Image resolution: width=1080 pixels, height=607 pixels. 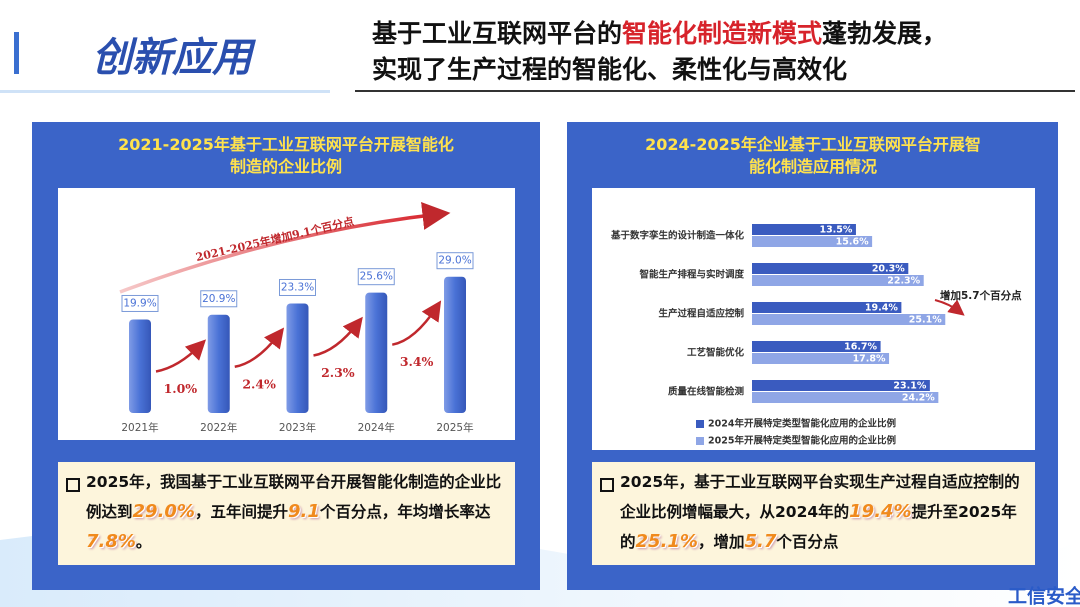 I want to click on value-label: 19.4%, so click(x=881, y=308).